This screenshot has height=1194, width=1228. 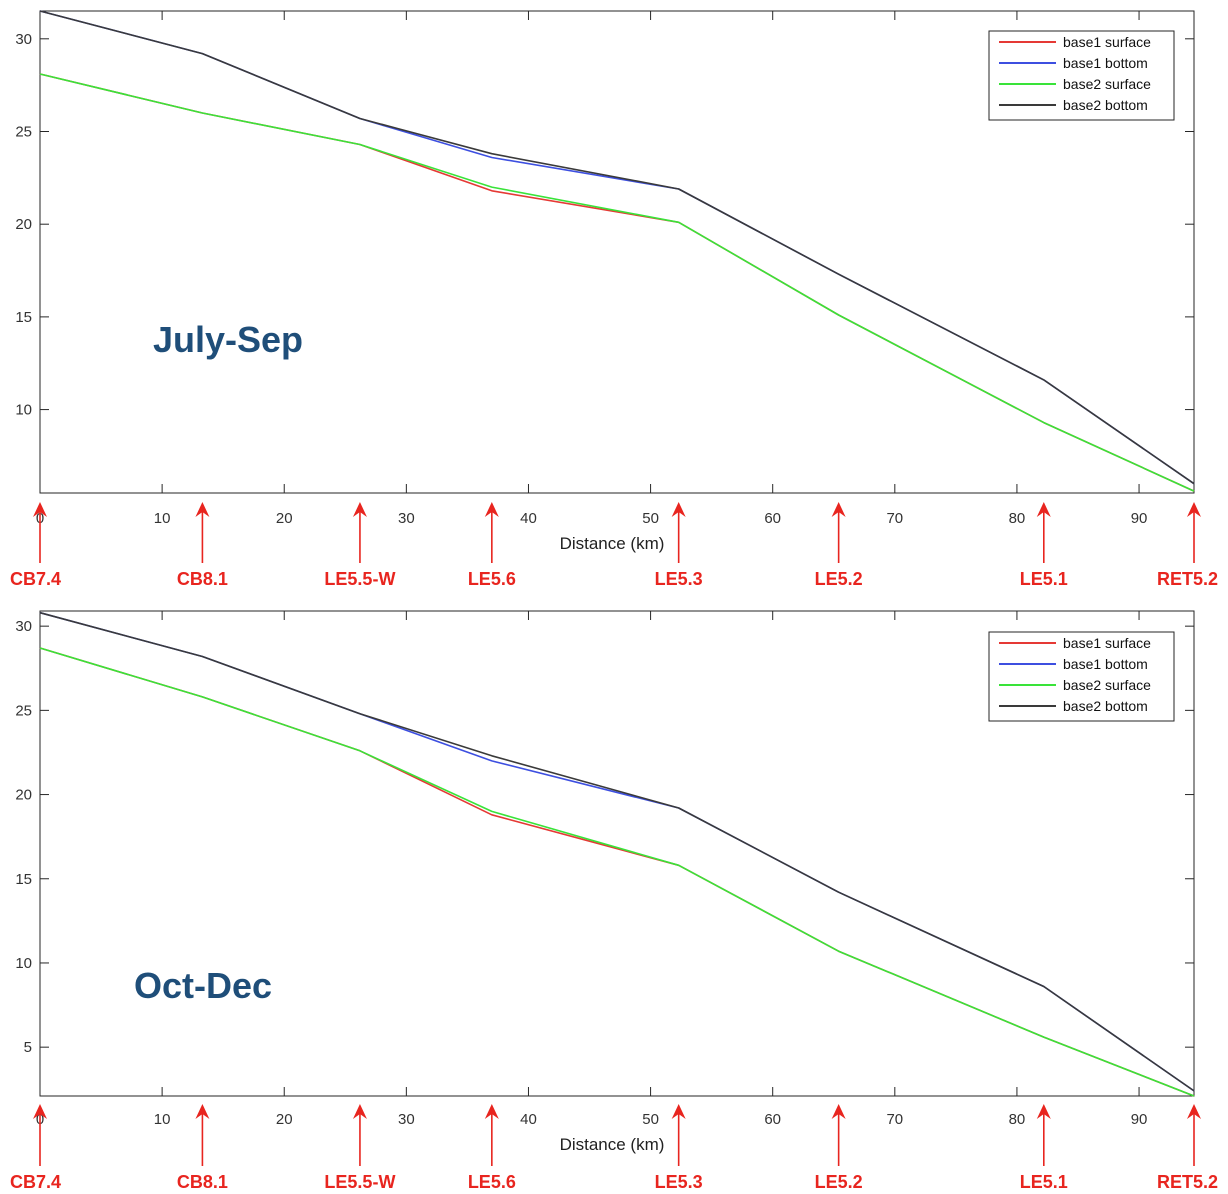 I want to click on period-annotation: July-Sep, so click(x=228, y=339).